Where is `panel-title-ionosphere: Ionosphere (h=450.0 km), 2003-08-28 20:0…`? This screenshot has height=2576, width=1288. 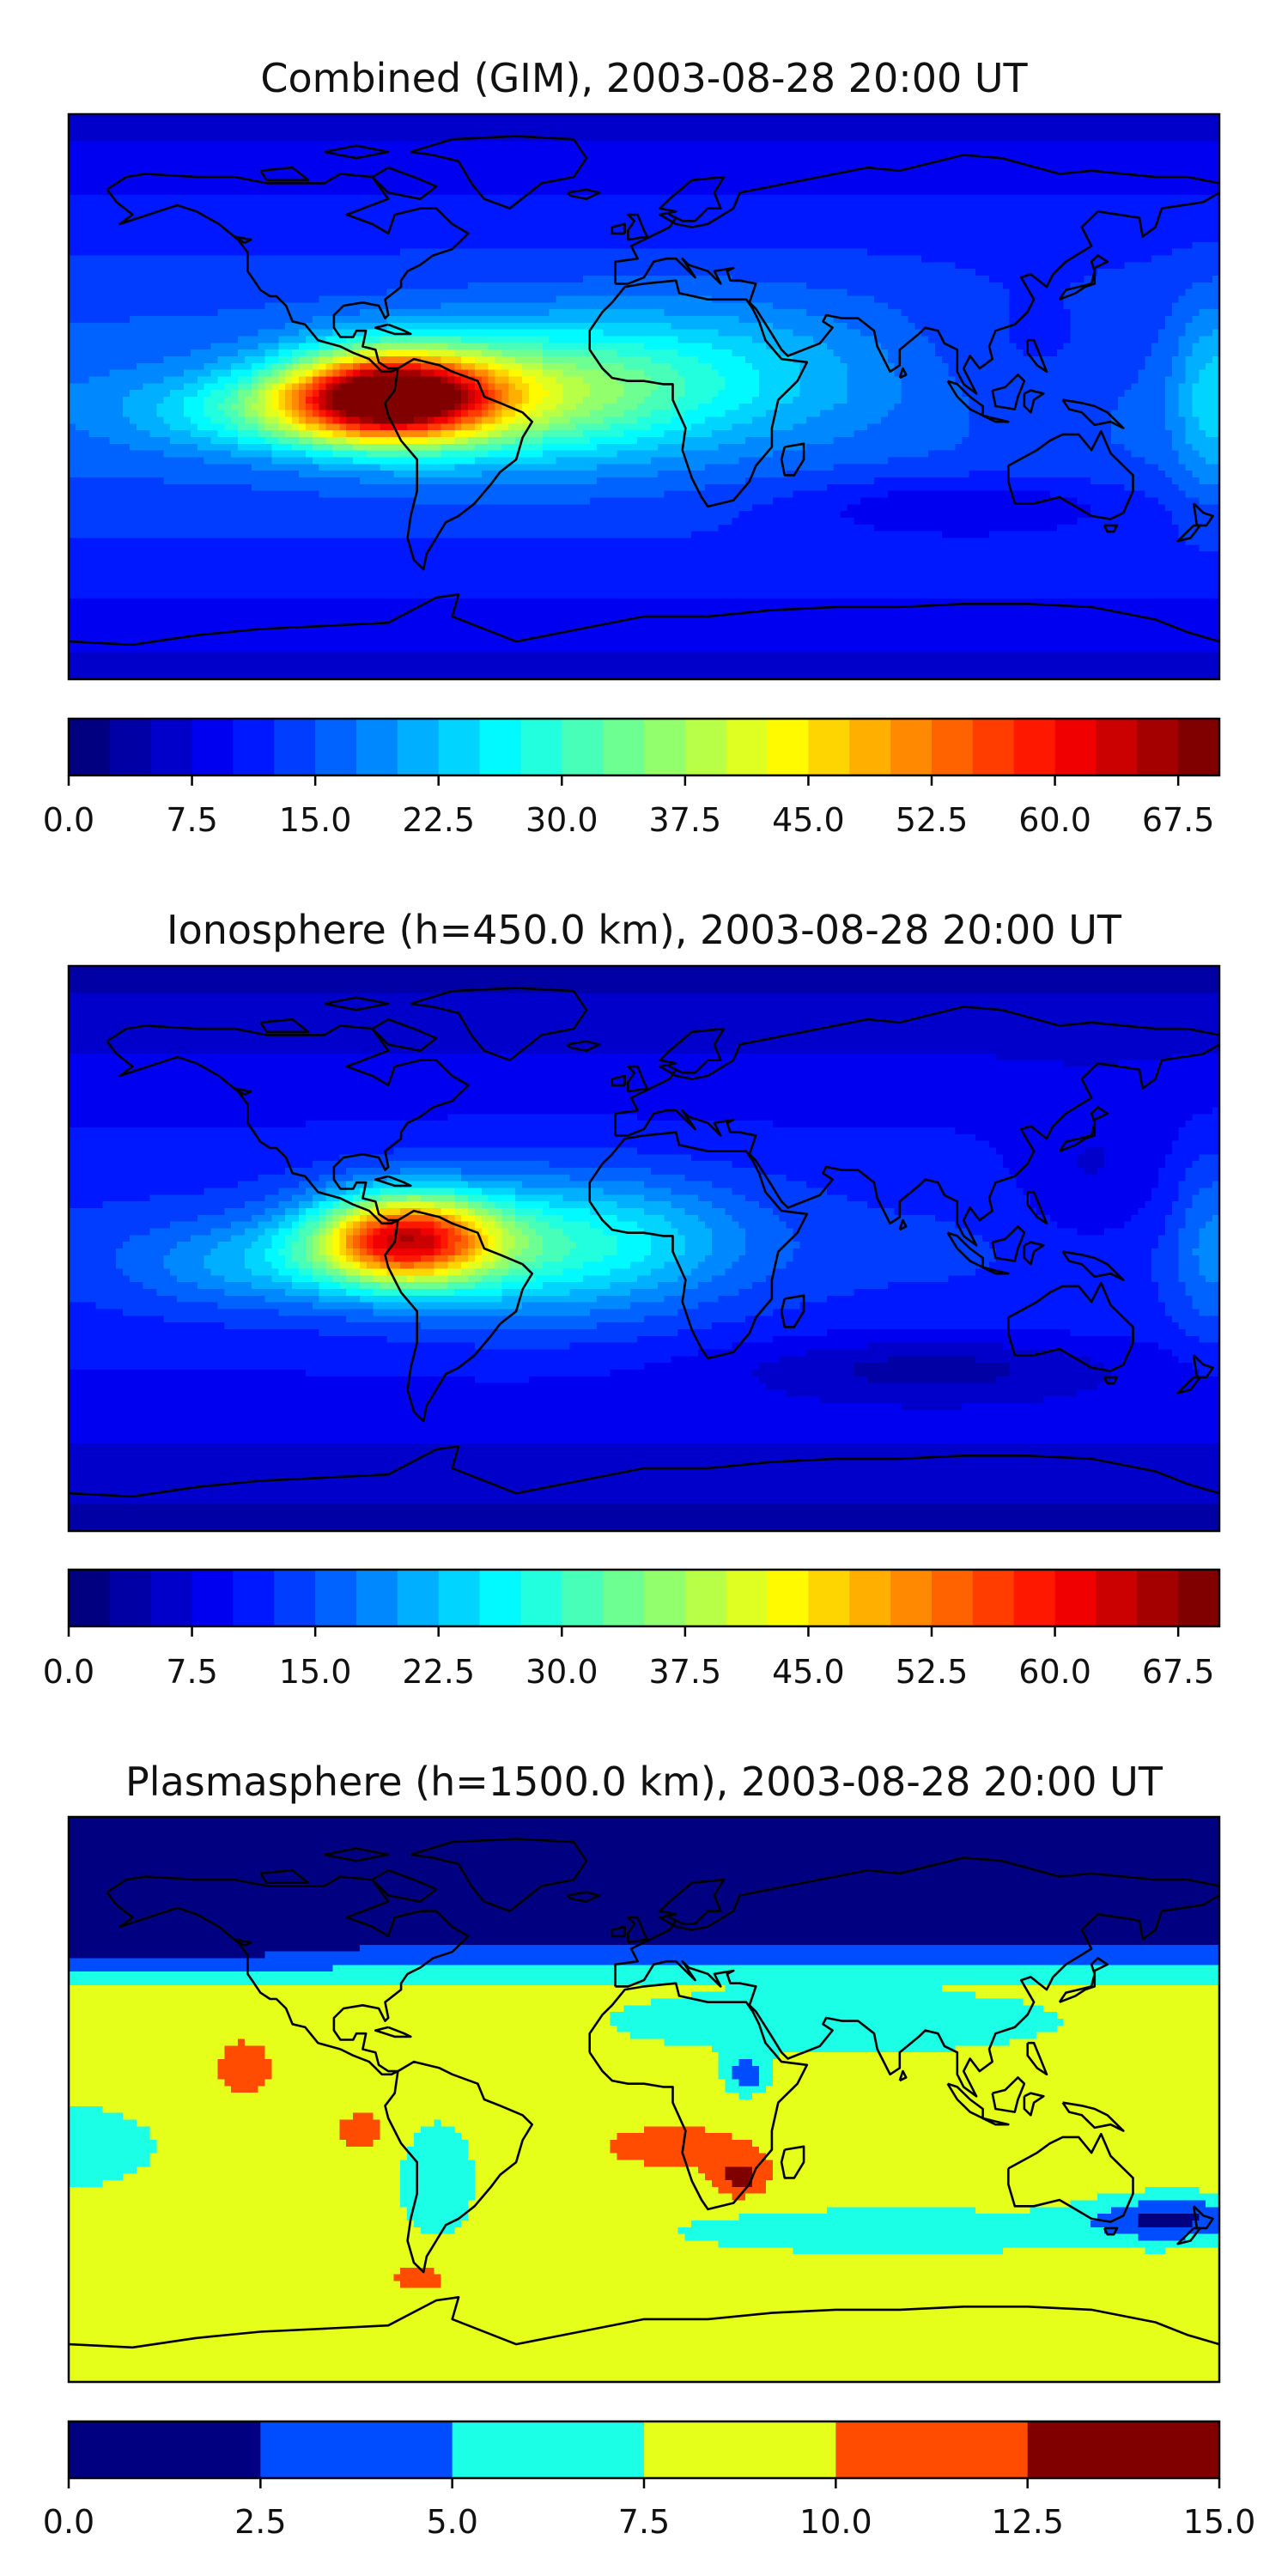 panel-title-ionosphere: Ionosphere (h=450.0 km), 2003-08-28 20:0… is located at coordinates (644, 930).